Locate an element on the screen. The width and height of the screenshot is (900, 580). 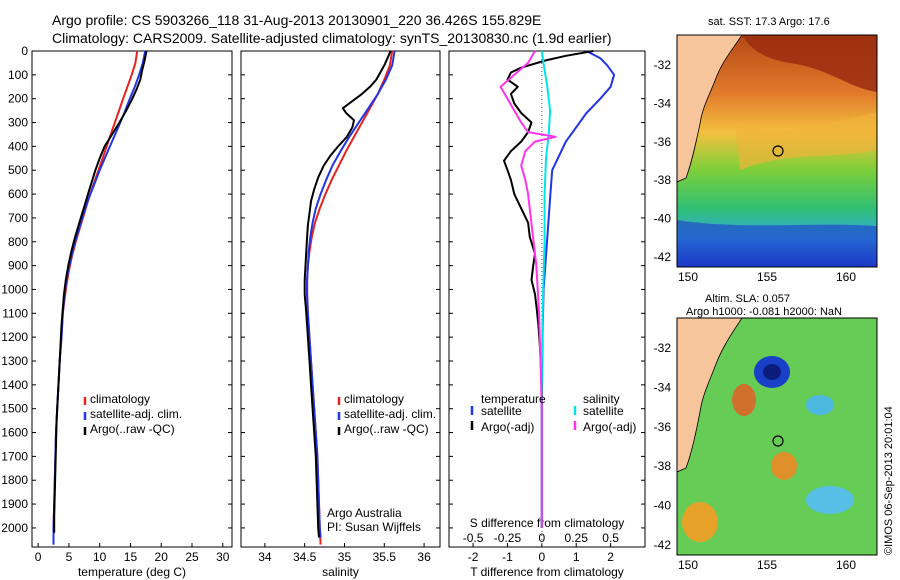
depth-tick-label: 800 is located at coordinates (18, 242).